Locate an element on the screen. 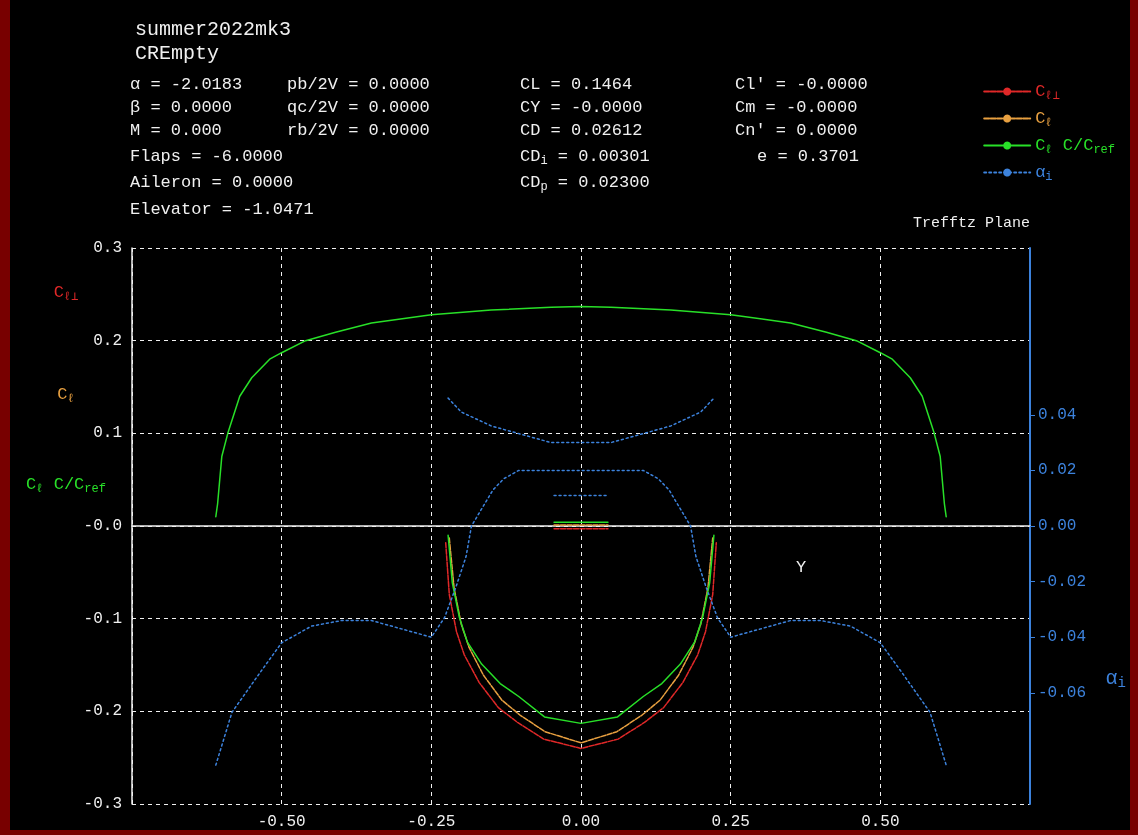 This screenshot has height=835, width=1138. text: CL = 0.1464 is located at coordinates (576, 84).